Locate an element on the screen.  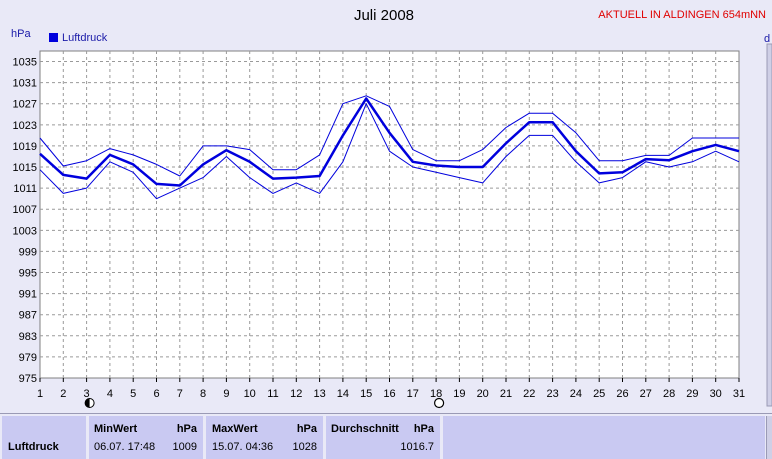
average-box: Durchschnitt hPa 1016.7 is located at coordinates (383, 437).